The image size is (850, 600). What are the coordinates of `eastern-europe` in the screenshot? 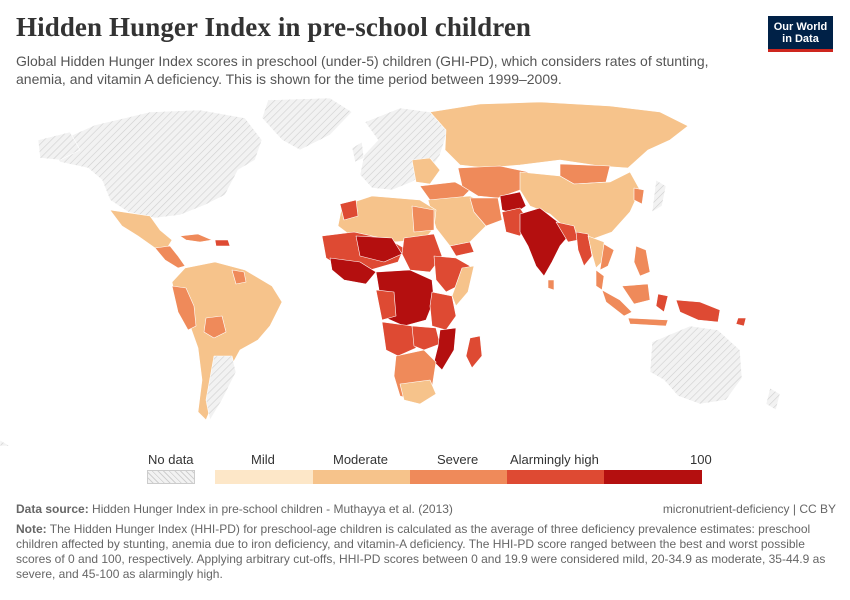 It's located at (426, 171).